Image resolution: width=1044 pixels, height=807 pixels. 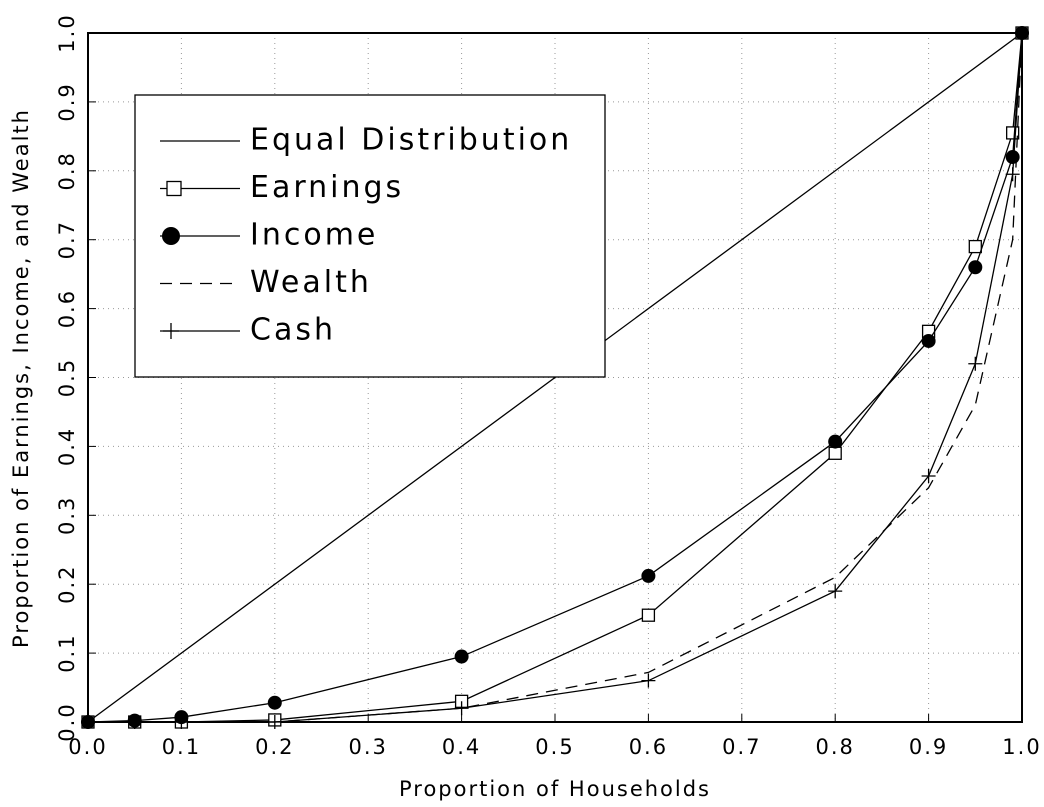 What do you see at coordinates (1021, 747) in the screenshot?
I see `x-tick-label: 1.0` at bounding box center [1021, 747].